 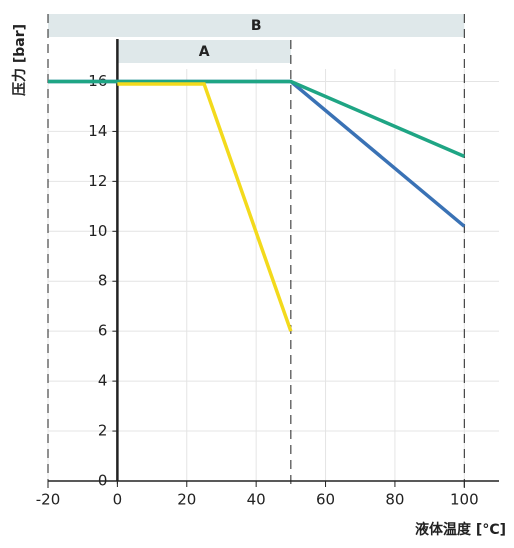 I want to click on x-tick-label: 20, so click(x=186, y=500).